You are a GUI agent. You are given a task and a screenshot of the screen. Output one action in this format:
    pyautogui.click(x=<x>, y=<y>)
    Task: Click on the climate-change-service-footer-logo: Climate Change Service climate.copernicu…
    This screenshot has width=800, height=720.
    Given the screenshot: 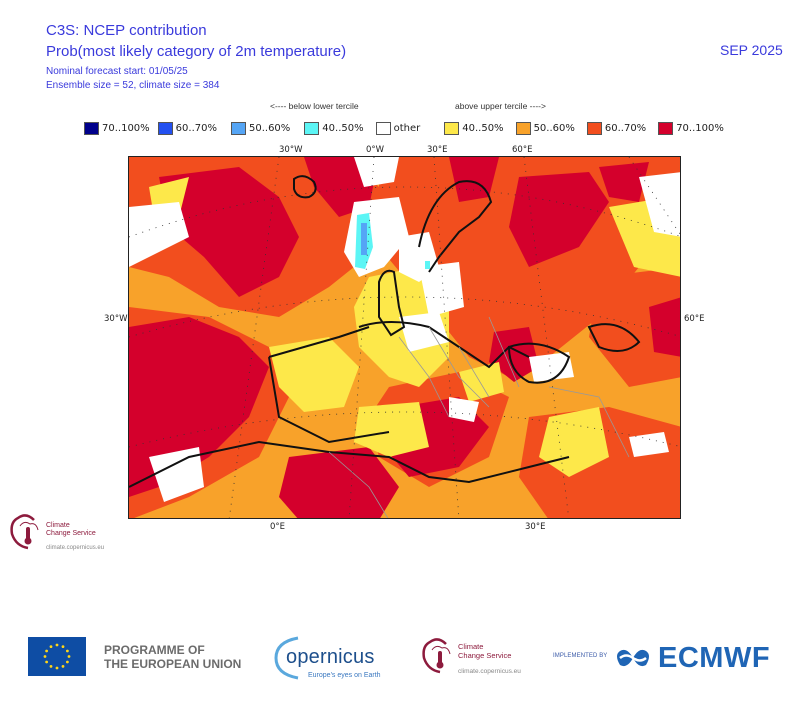 What is the action you would take?
    pyautogui.click(x=480, y=659)
    